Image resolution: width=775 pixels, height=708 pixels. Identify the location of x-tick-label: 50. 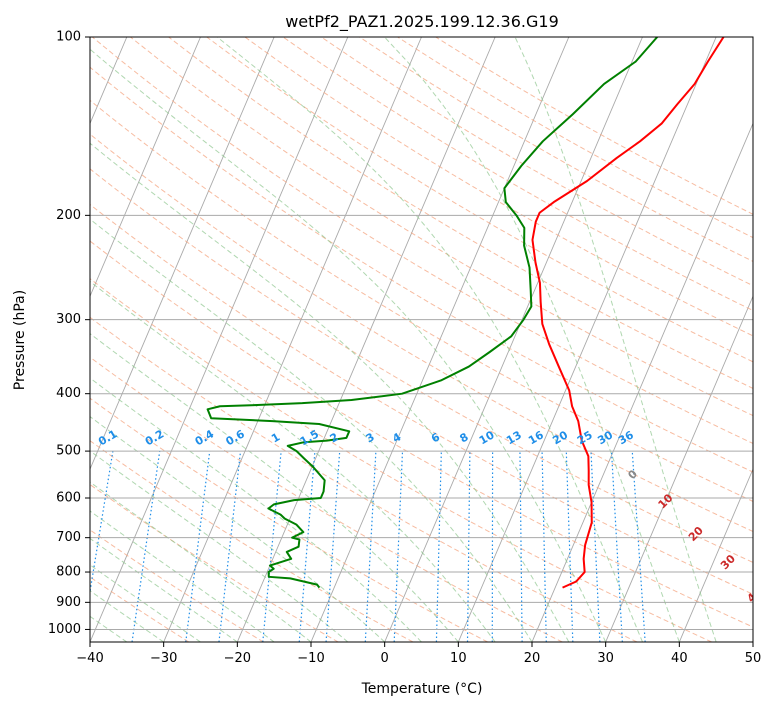
(753, 658).